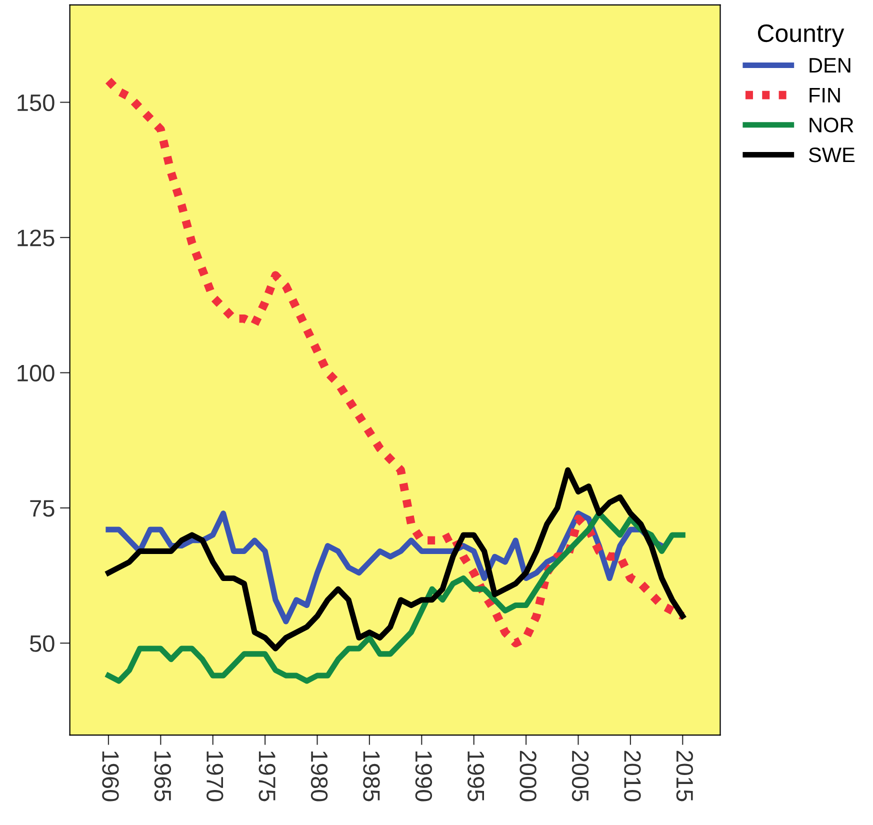 This screenshot has height=825, width=873. What do you see at coordinates (110, 776) in the screenshot?
I see `x-tick-label: 1960` at bounding box center [110, 776].